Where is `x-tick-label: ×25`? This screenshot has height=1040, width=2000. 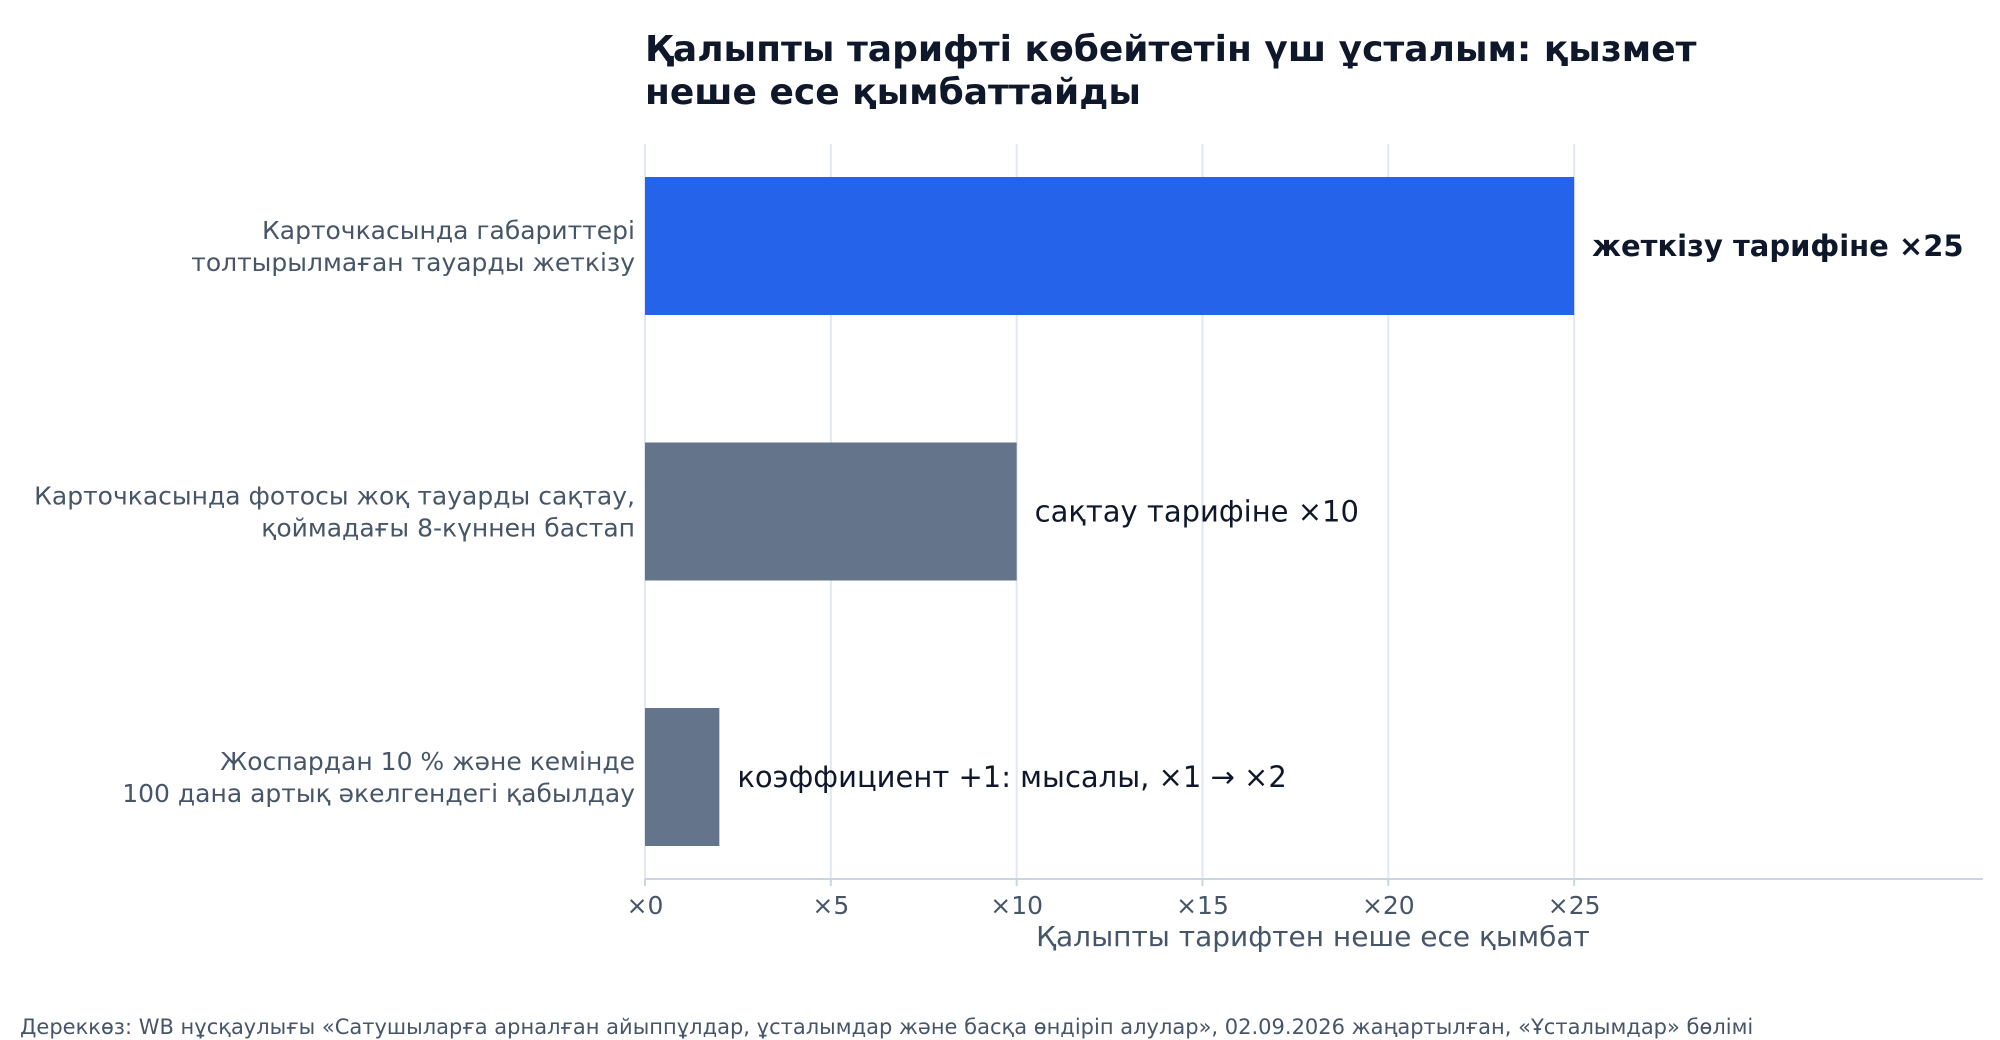
x-tick-label: ×25 is located at coordinates (1574, 905).